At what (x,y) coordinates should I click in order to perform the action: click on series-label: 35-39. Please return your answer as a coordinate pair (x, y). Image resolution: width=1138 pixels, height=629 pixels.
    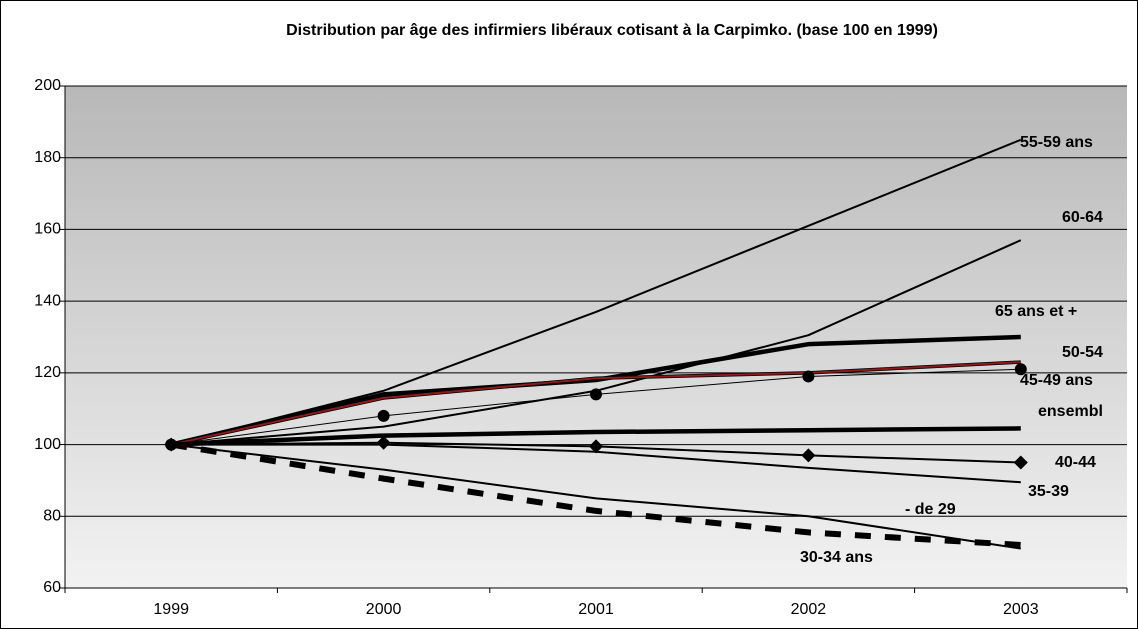
    Looking at the image, I should click on (1048, 491).